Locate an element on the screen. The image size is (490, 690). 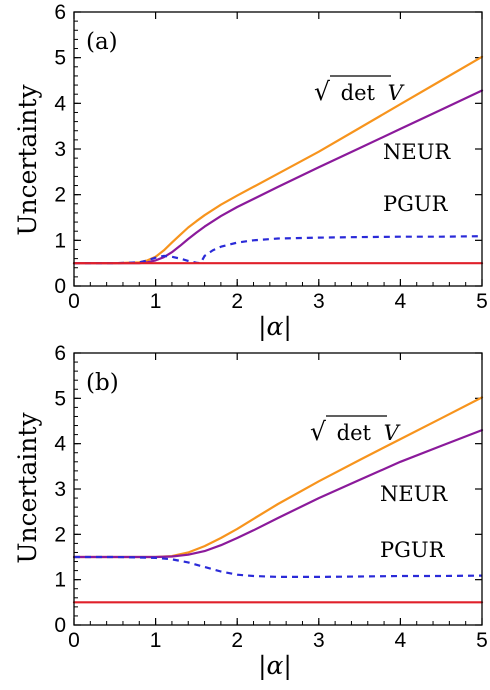
panel-label: (a) is located at coordinates (102, 42).